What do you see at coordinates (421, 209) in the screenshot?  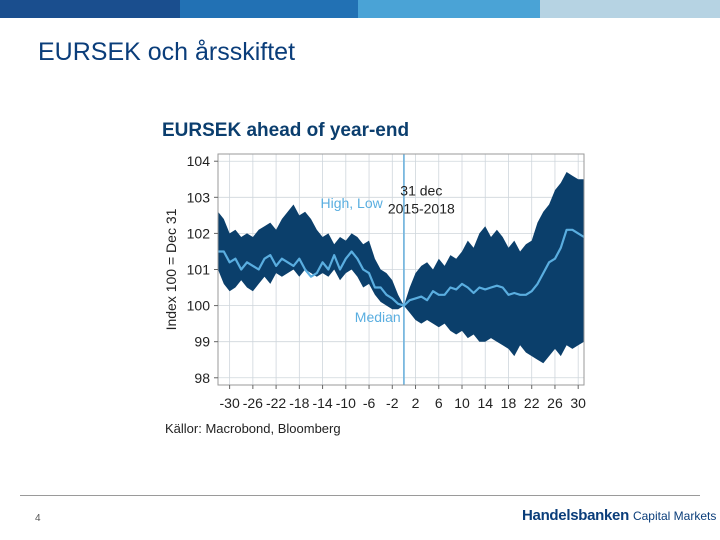 I see `annotation-2015-2018: 2015-2018` at bounding box center [421, 209].